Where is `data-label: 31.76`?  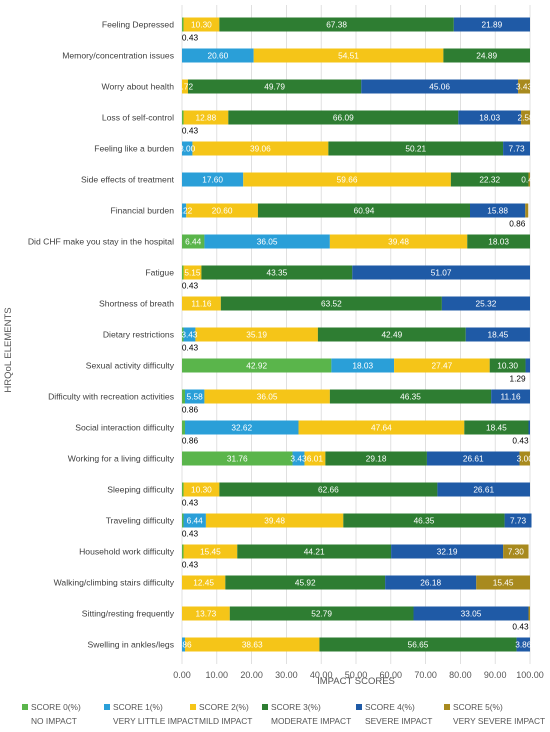
data-label: 31.76 is located at coordinates (237, 459).